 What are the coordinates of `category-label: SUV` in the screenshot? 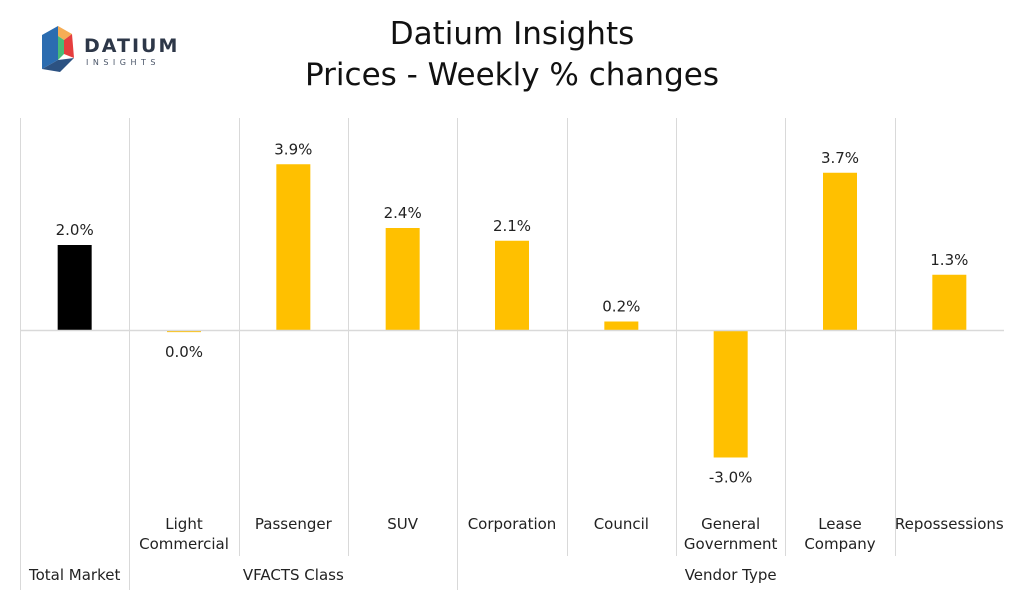 It's located at (403, 524).